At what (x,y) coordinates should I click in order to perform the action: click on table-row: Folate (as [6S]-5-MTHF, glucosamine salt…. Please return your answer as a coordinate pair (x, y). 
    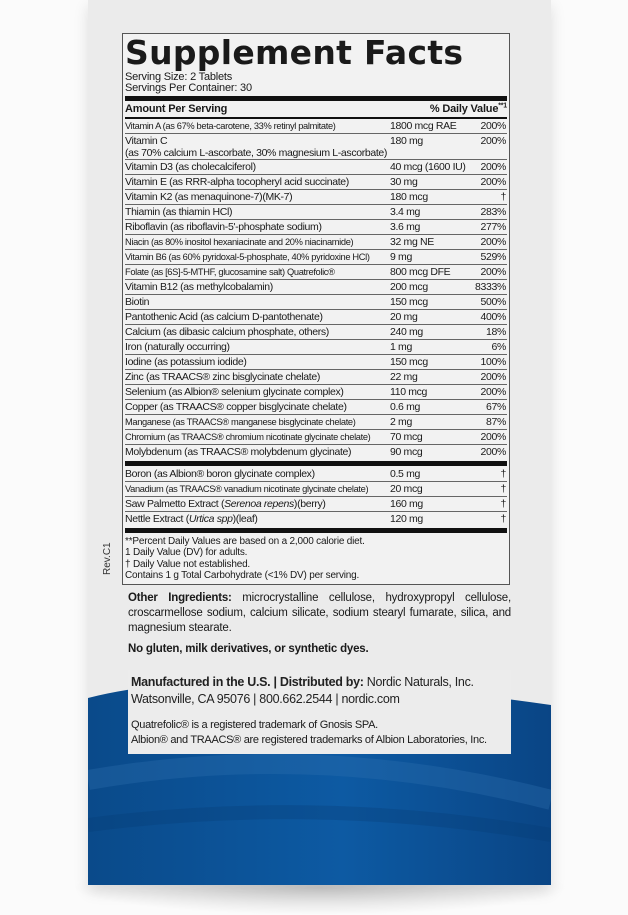
    Looking at the image, I should click on (316, 272).